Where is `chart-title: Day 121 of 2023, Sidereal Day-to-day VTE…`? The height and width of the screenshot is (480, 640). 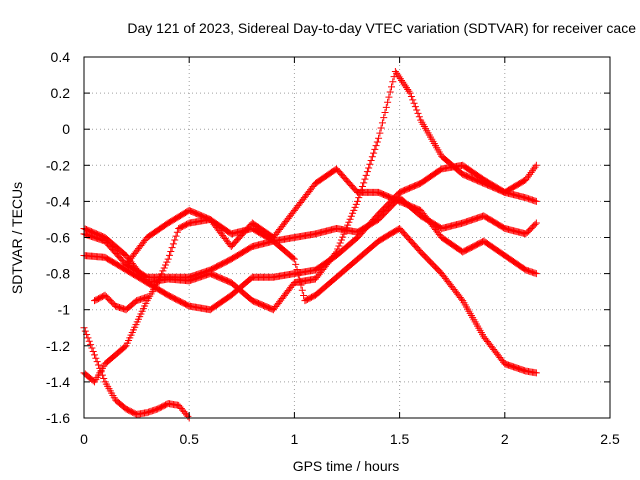
chart-title: Day 121 of 2023, Sidereal Day-to-day VTE… is located at coordinates (381, 28).